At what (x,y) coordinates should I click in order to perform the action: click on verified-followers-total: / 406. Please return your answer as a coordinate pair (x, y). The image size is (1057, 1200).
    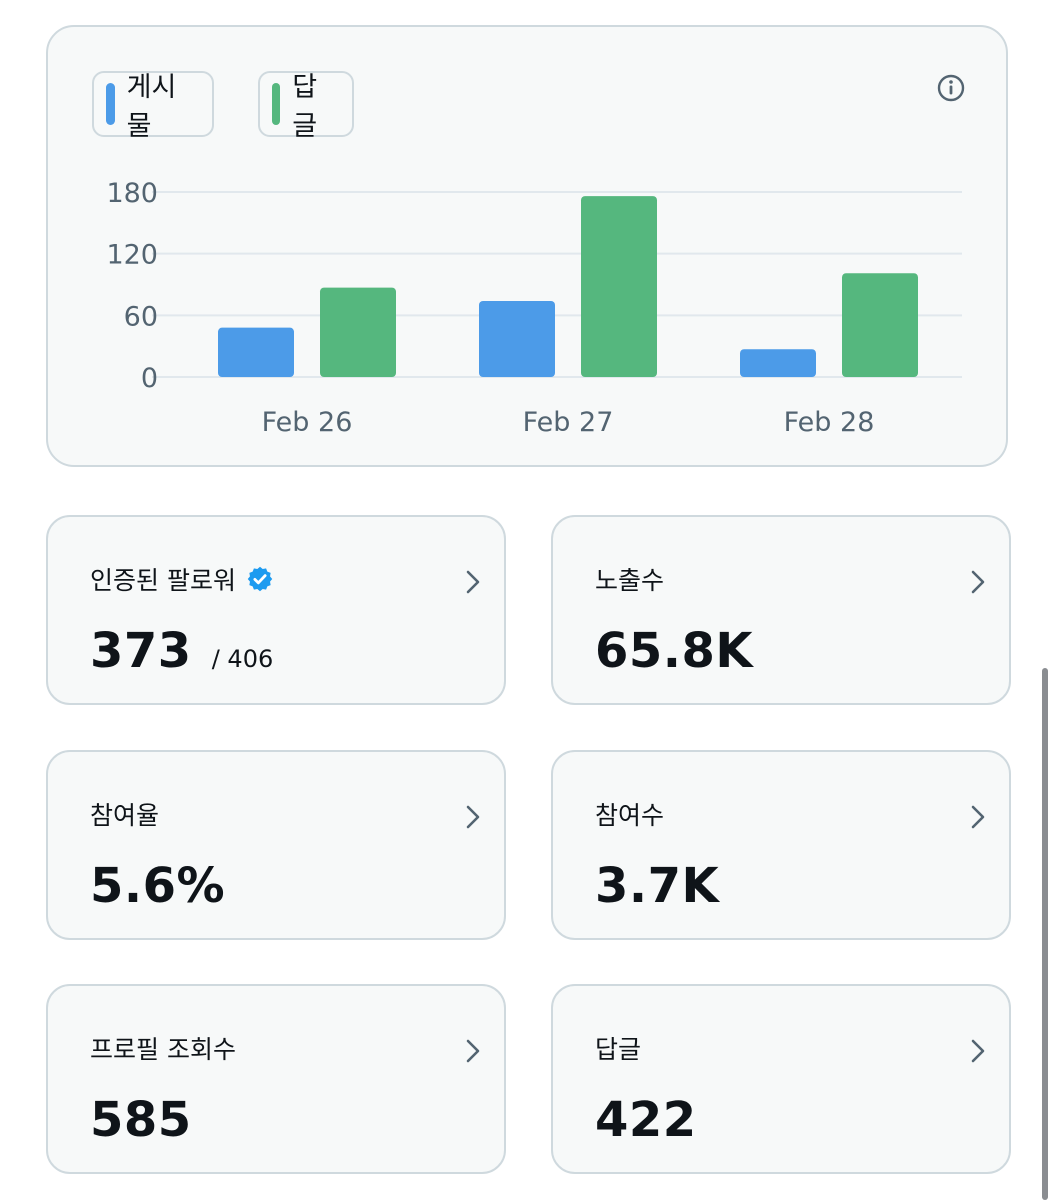
    Looking at the image, I should click on (242, 659).